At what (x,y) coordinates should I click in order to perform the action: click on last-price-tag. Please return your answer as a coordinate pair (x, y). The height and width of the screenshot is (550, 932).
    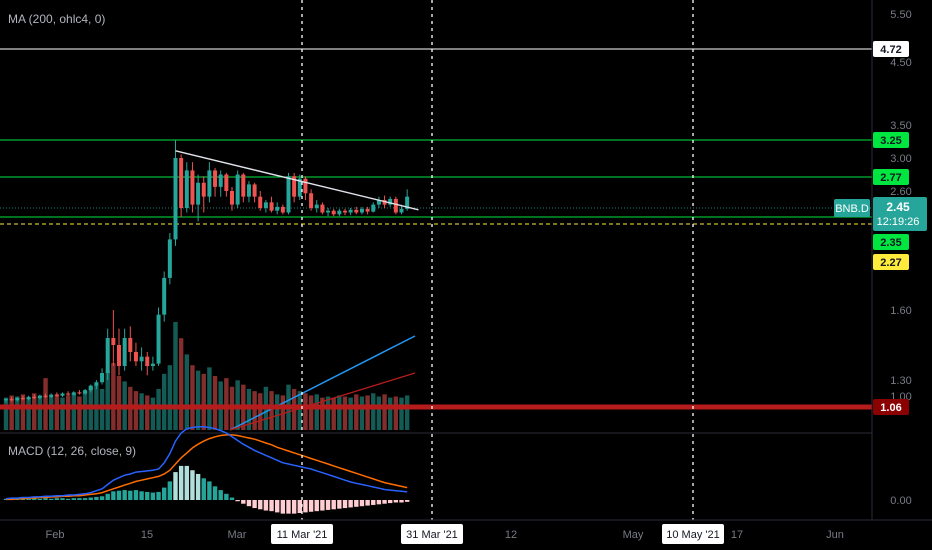
    Looking at the image, I should click on (900, 214).